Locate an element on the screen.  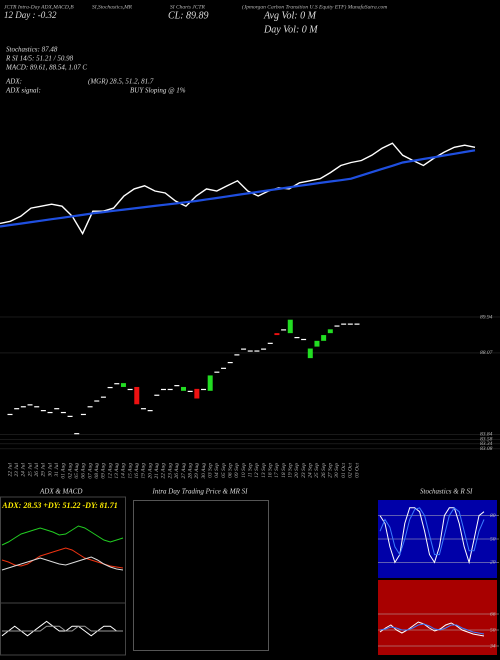
y-tick-label: 34 is located at coordinates (492, 645).